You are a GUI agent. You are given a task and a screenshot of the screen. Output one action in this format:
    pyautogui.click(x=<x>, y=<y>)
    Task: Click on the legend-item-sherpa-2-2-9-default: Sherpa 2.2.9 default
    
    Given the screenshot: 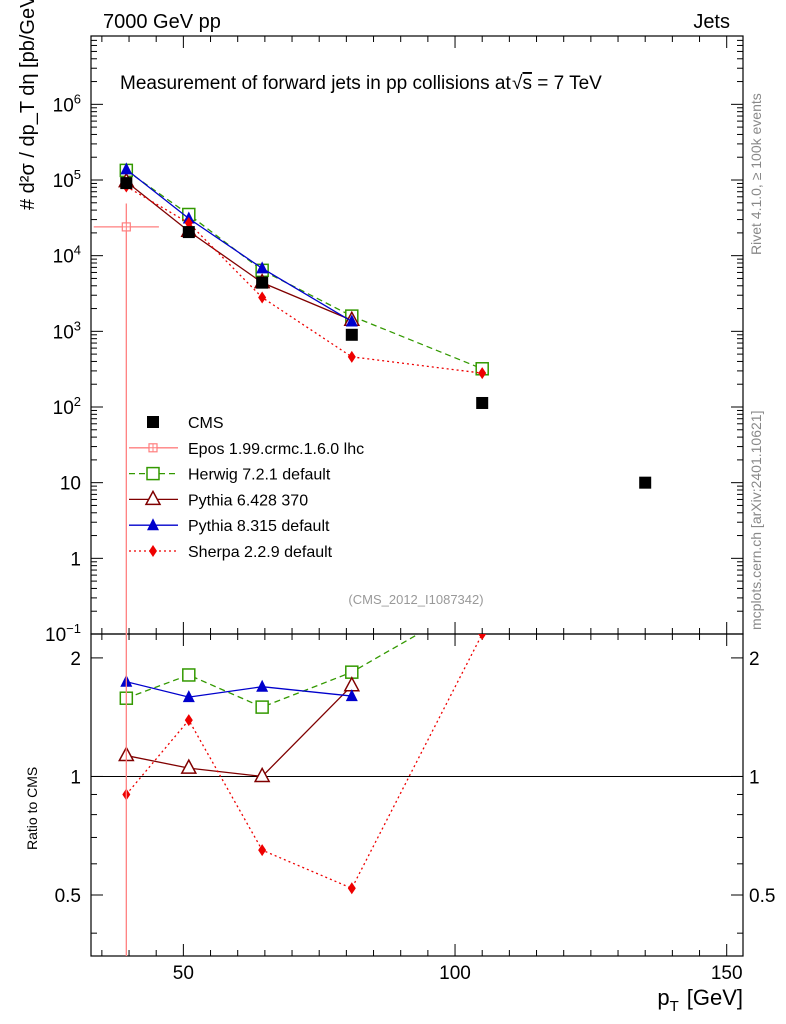 What is the action you would take?
    pyautogui.click(x=231, y=552)
    